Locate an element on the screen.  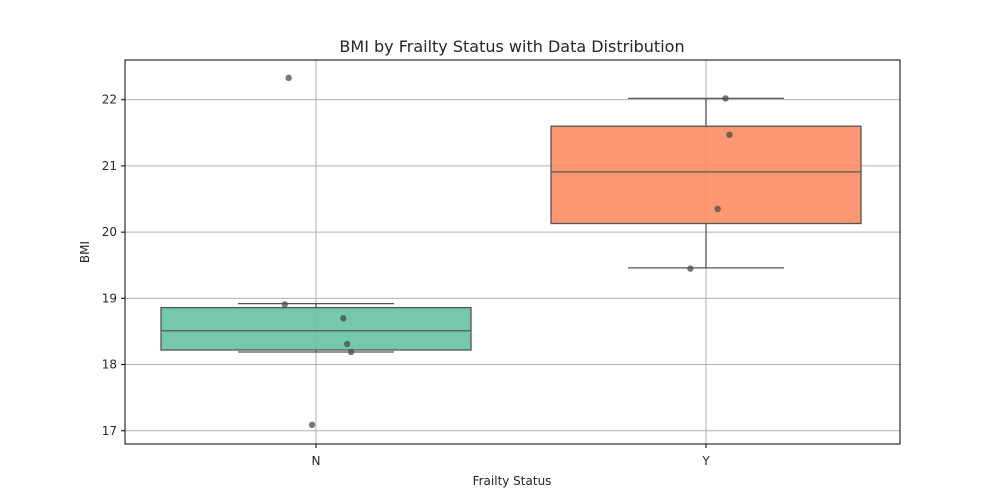
y-tick-label: 18 is located at coordinates (109, 365).